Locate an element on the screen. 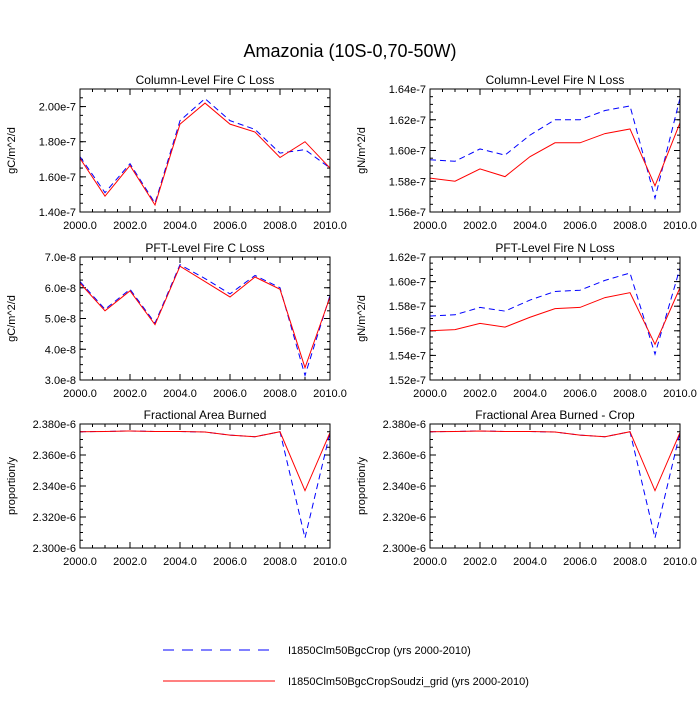 The height and width of the screenshot is (705, 700). y-tick-label: 5.0e-8 is located at coordinates (60, 320).